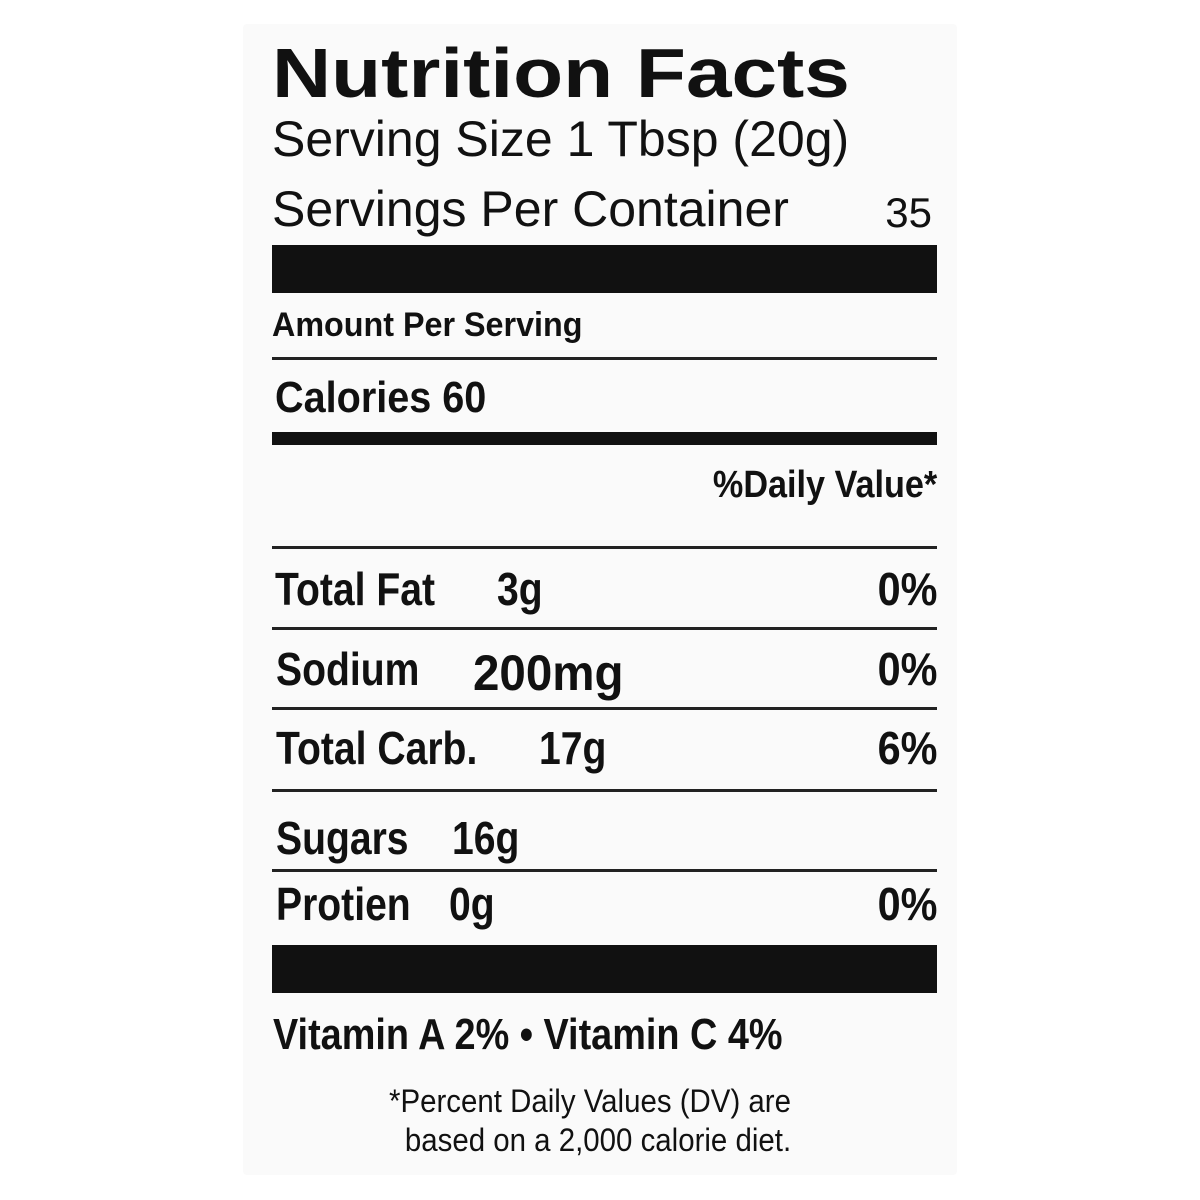 This screenshot has width=1200, height=1200. What do you see at coordinates (472, 904) in the screenshot?
I see `nutrient-amount: 0g` at bounding box center [472, 904].